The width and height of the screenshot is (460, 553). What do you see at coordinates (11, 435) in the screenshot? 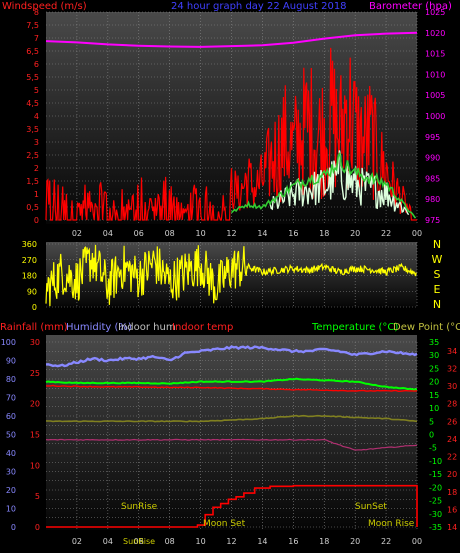
I see `humidity-tick-label: 50` at bounding box center [11, 435].